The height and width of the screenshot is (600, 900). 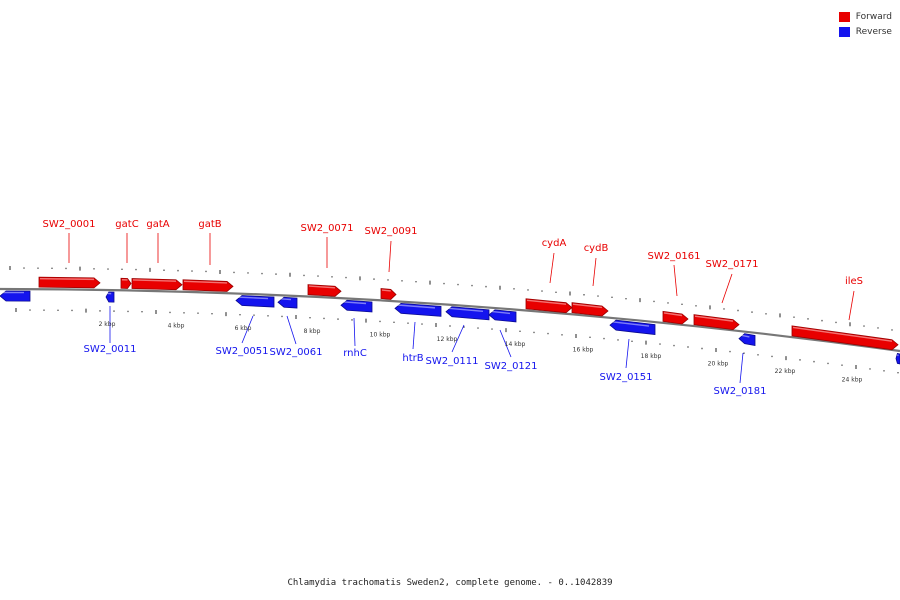 I want to click on legend-reverse: Reverse, so click(x=865, y=31).